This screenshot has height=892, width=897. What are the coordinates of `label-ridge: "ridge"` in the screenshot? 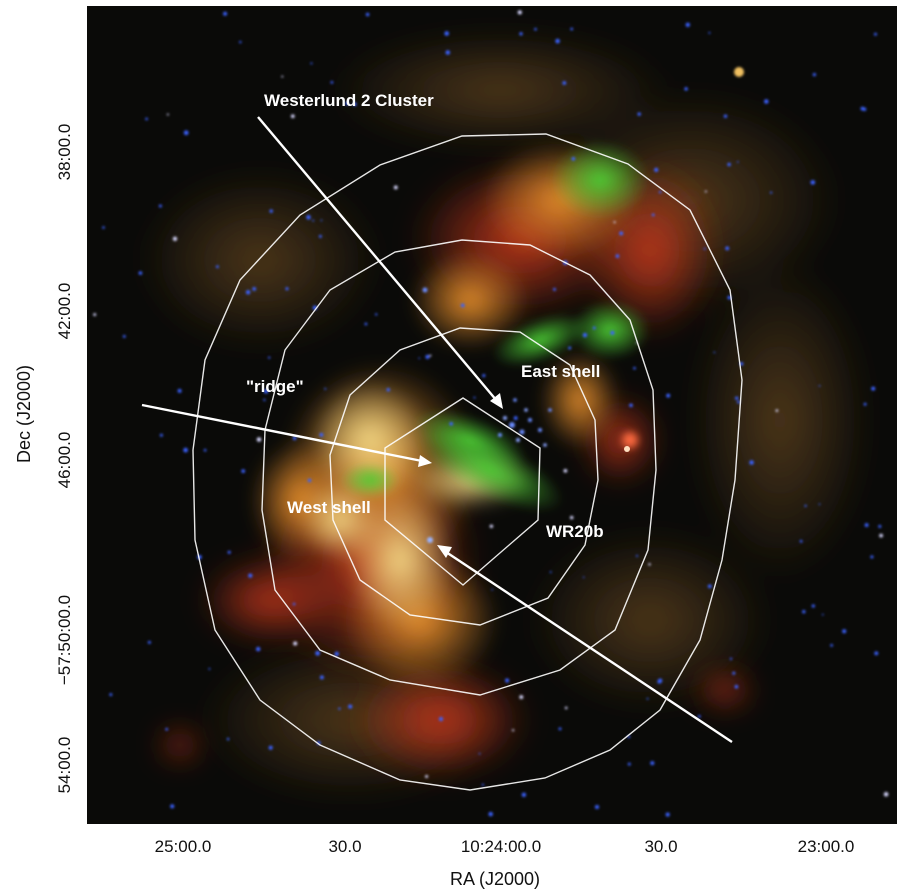 It's located at (275, 386).